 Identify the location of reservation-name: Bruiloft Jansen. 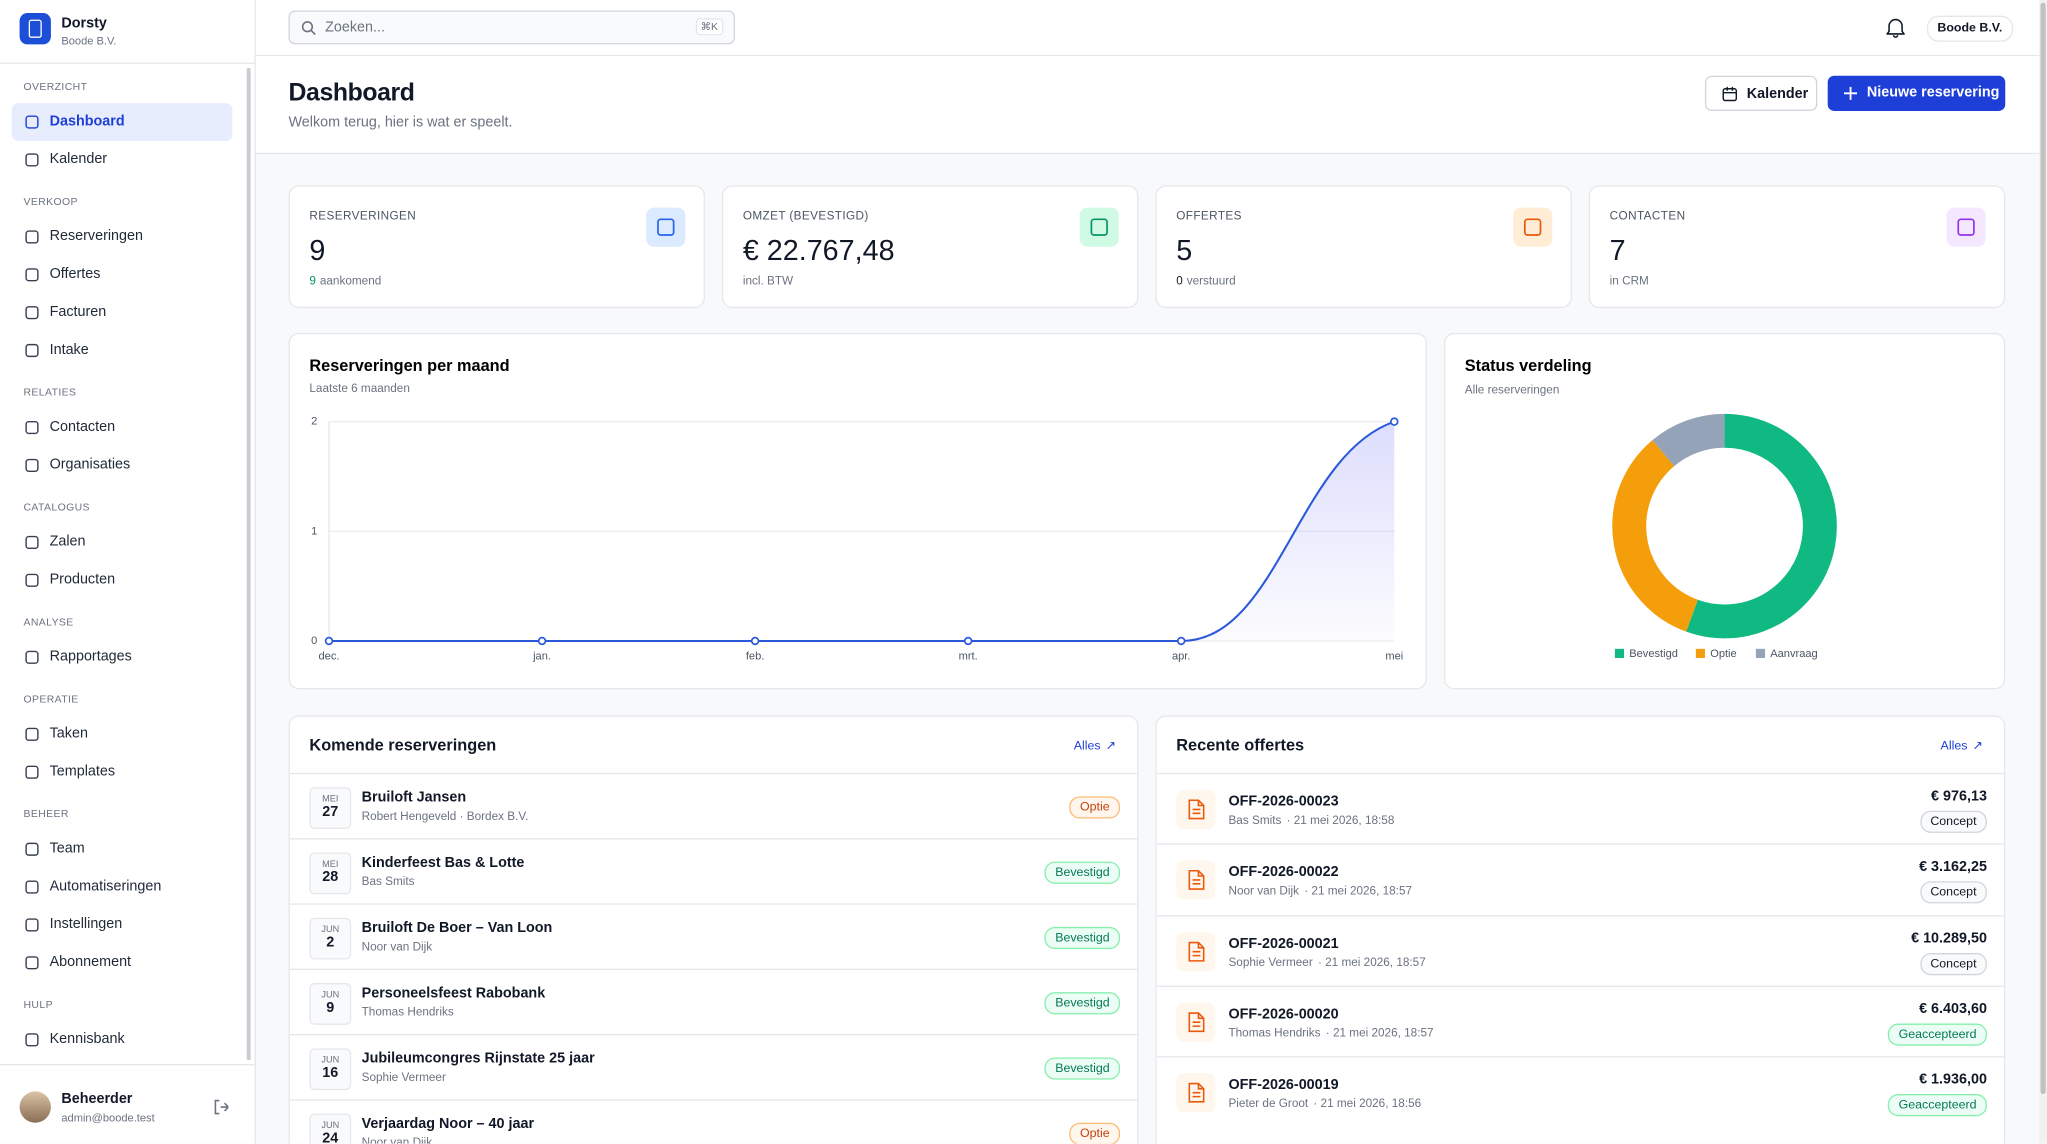
(414, 797).